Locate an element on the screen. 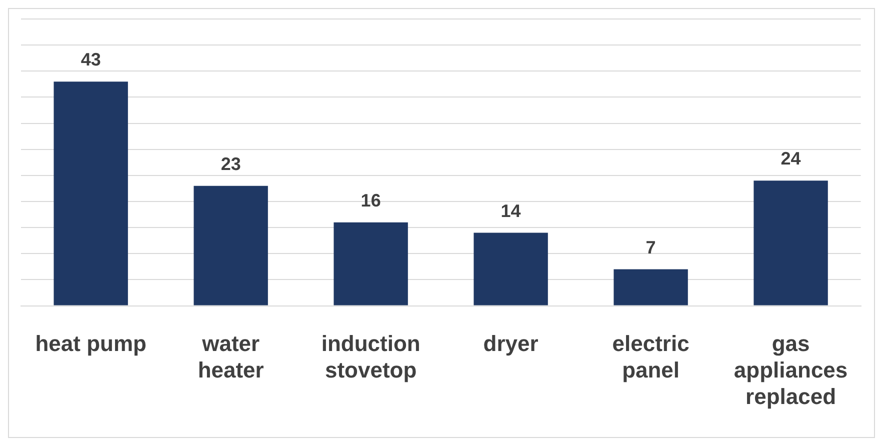 The height and width of the screenshot is (446, 883). data-label: 43 is located at coordinates (90, 60).